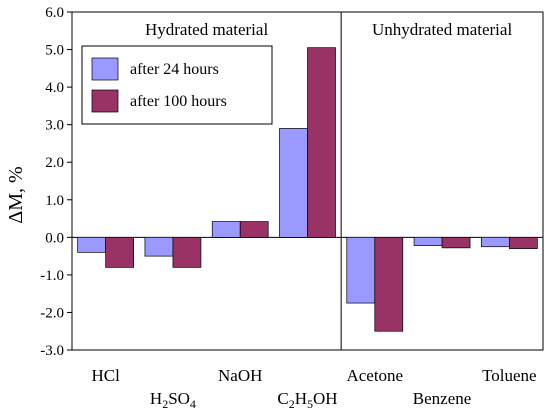 This screenshot has width=550, height=412. Describe the element at coordinates (178, 101) in the screenshot. I see `legend-label: after 100 hours` at that location.